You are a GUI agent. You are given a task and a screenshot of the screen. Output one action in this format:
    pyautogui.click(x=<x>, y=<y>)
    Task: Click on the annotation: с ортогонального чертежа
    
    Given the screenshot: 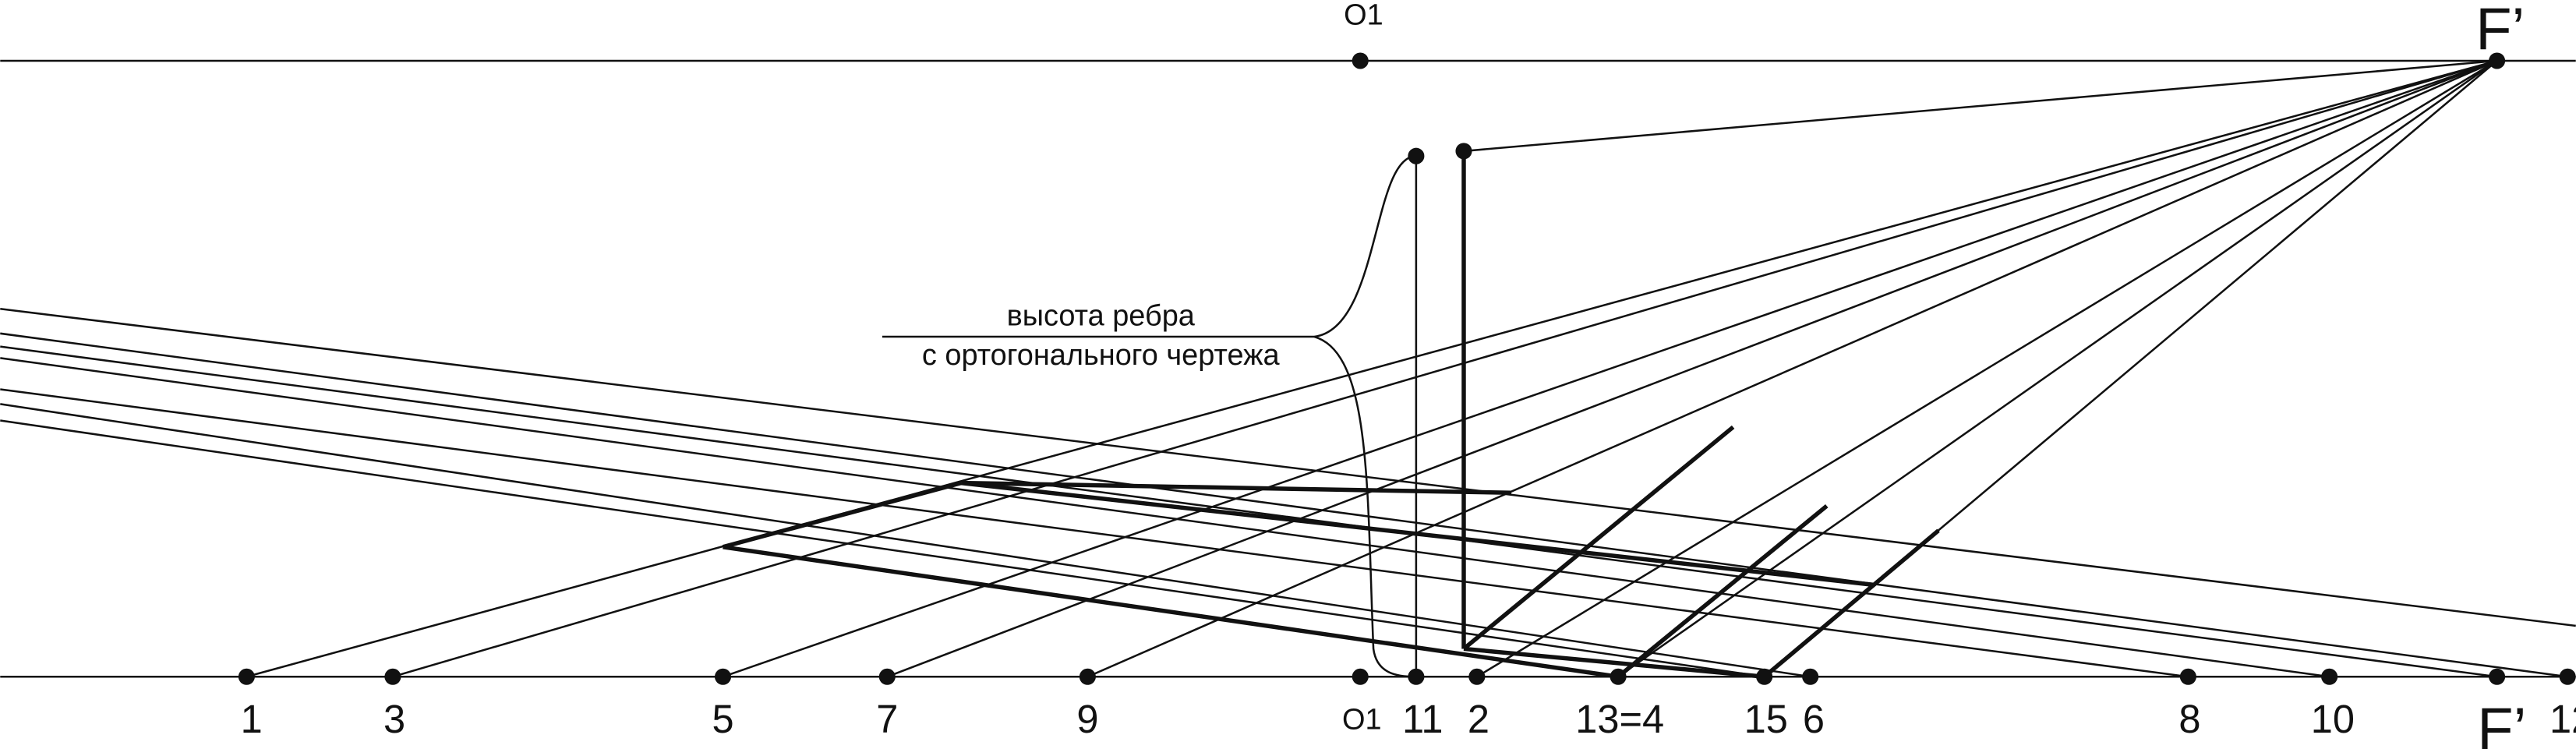 What is the action you would take?
    pyautogui.click(x=1101, y=355)
    